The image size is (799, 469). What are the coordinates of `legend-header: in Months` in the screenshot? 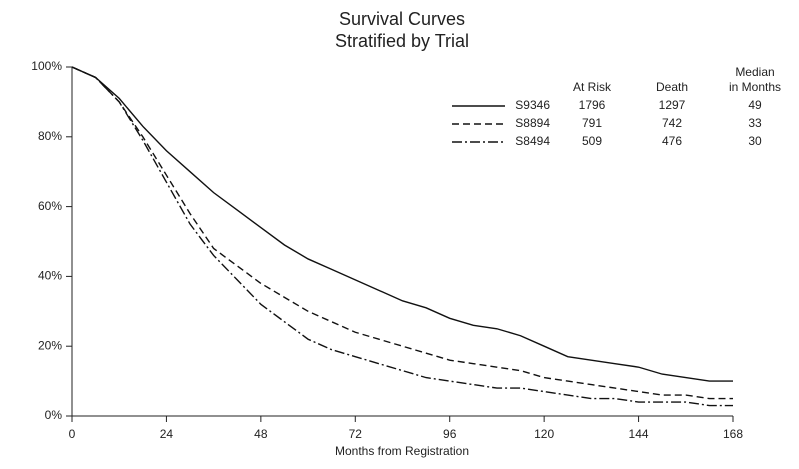 It's located at (755, 87).